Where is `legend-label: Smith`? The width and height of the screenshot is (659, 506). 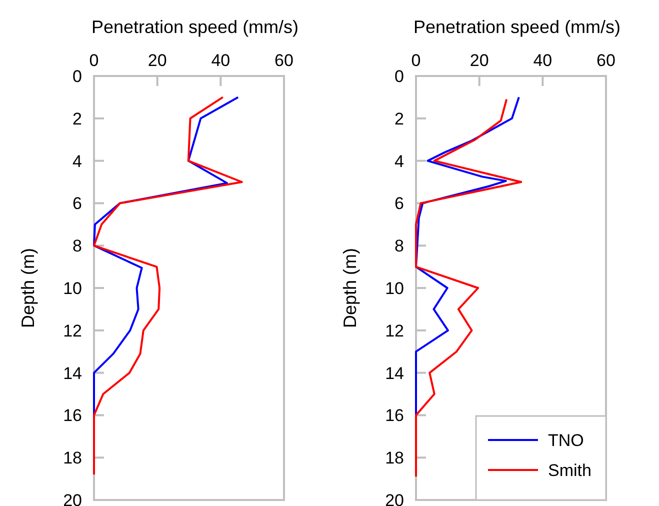 legend-label: Smith is located at coordinates (570, 470).